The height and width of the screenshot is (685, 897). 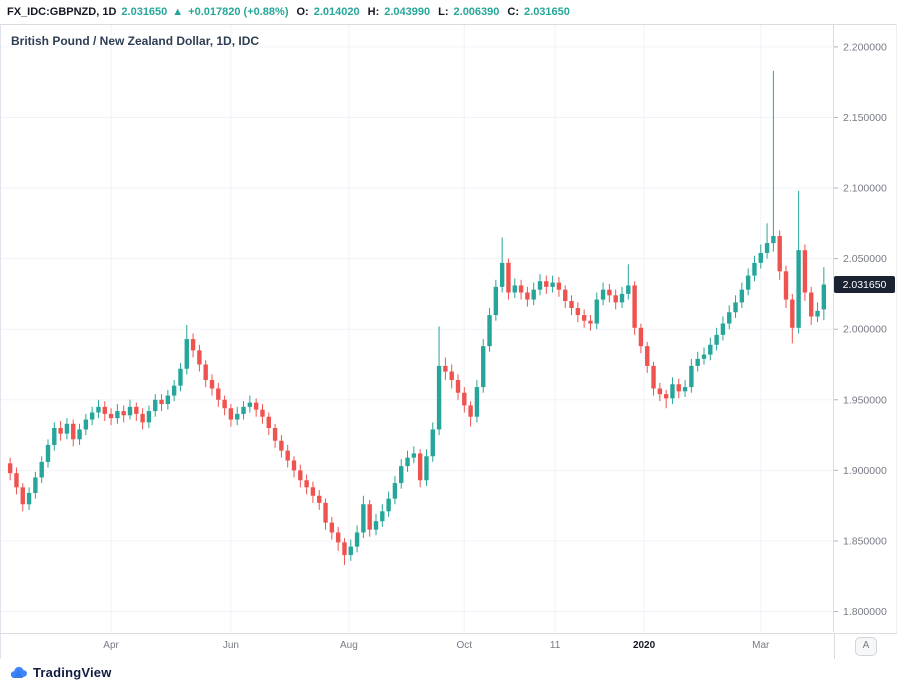 What do you see at coordinates (865, 330) in the screenshot?
I see `y-axis-tick-label: 2.000000` at bounding box center [865, 330].